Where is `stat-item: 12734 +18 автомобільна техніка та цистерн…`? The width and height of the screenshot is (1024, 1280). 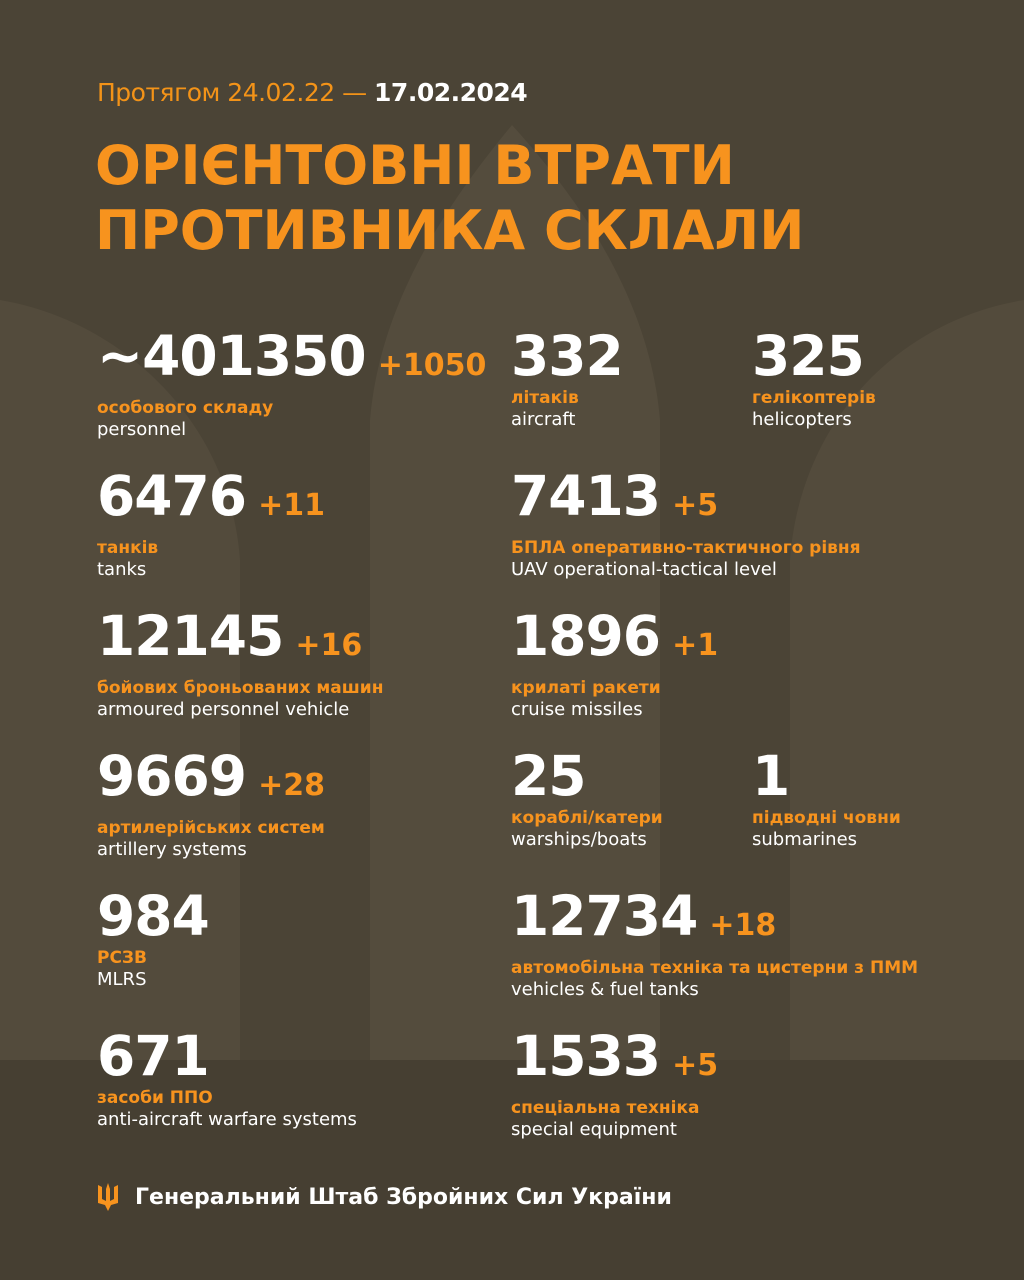 stat-item: 12734 +18 автомобільна техніка та цистерн… is located at coordinates (714, 944).